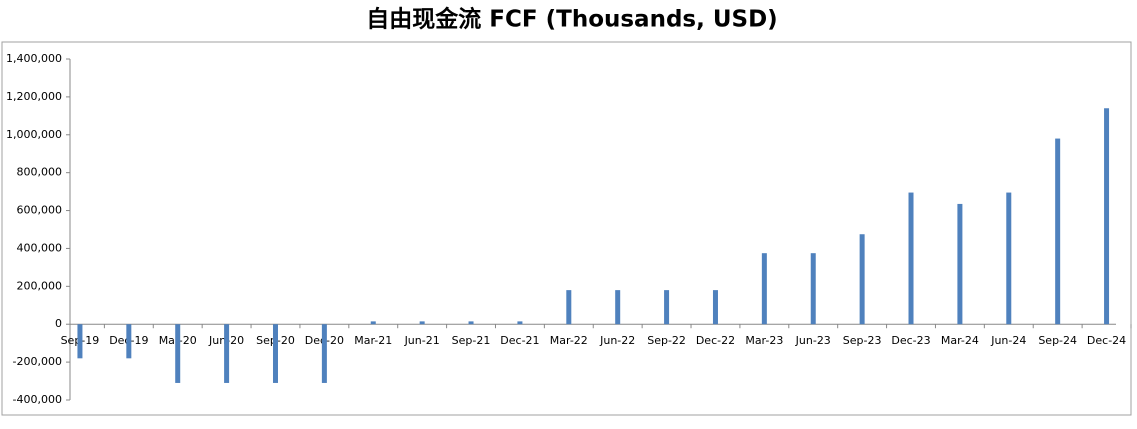 Image resolution: width=1137 pixels, height=429 pixels. What do you see at coordinates (422, 340) in the screenshot?
I see `x-tick-label: Jun-21` at bounding box center [422, 340].